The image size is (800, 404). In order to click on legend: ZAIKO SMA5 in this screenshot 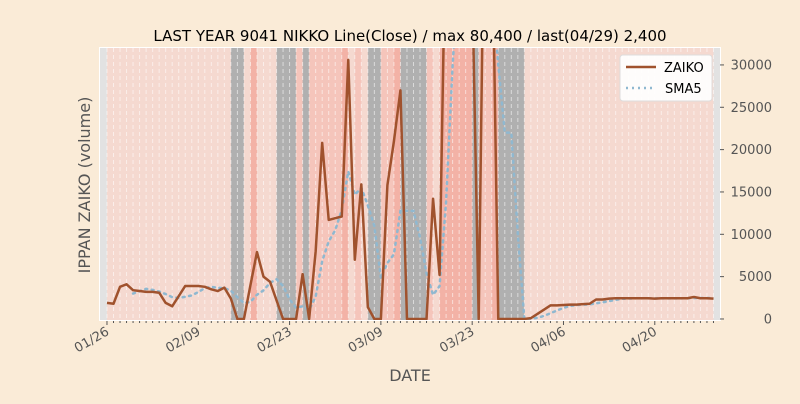, I will do `click(666, 78)`.